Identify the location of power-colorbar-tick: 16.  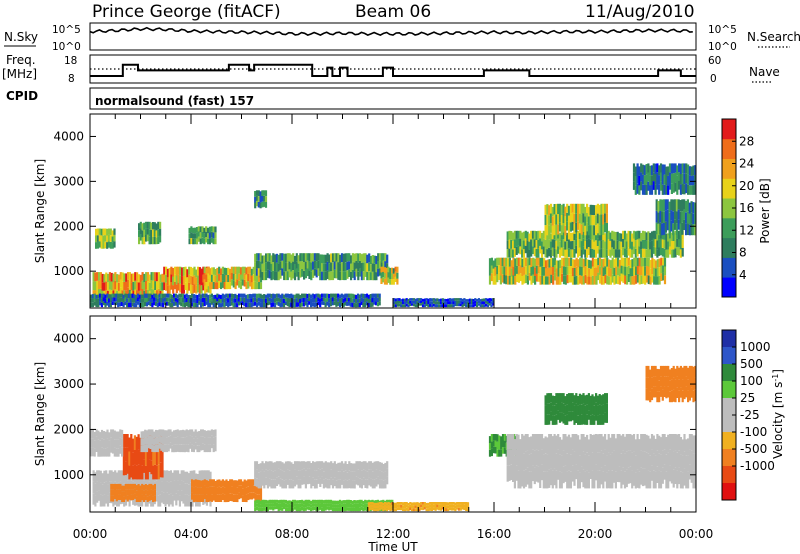
(746, 208).